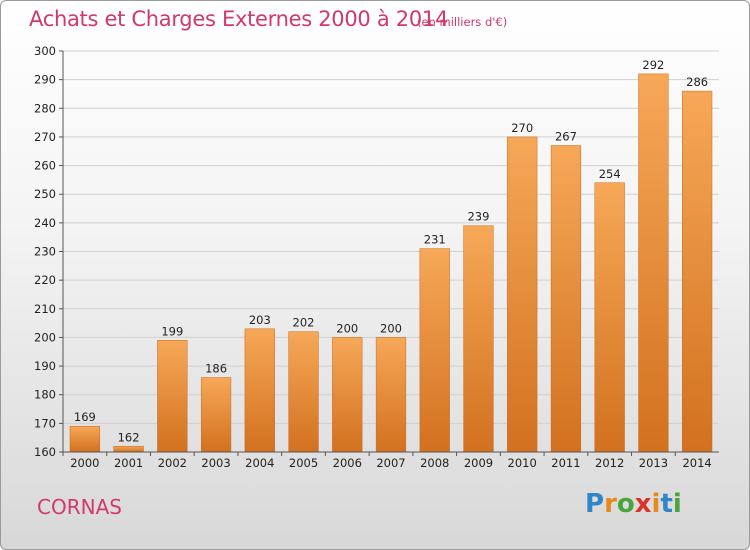 The height and width of the screenshot is (550, 750). I want to click on bar-2003, so click(216, 415).